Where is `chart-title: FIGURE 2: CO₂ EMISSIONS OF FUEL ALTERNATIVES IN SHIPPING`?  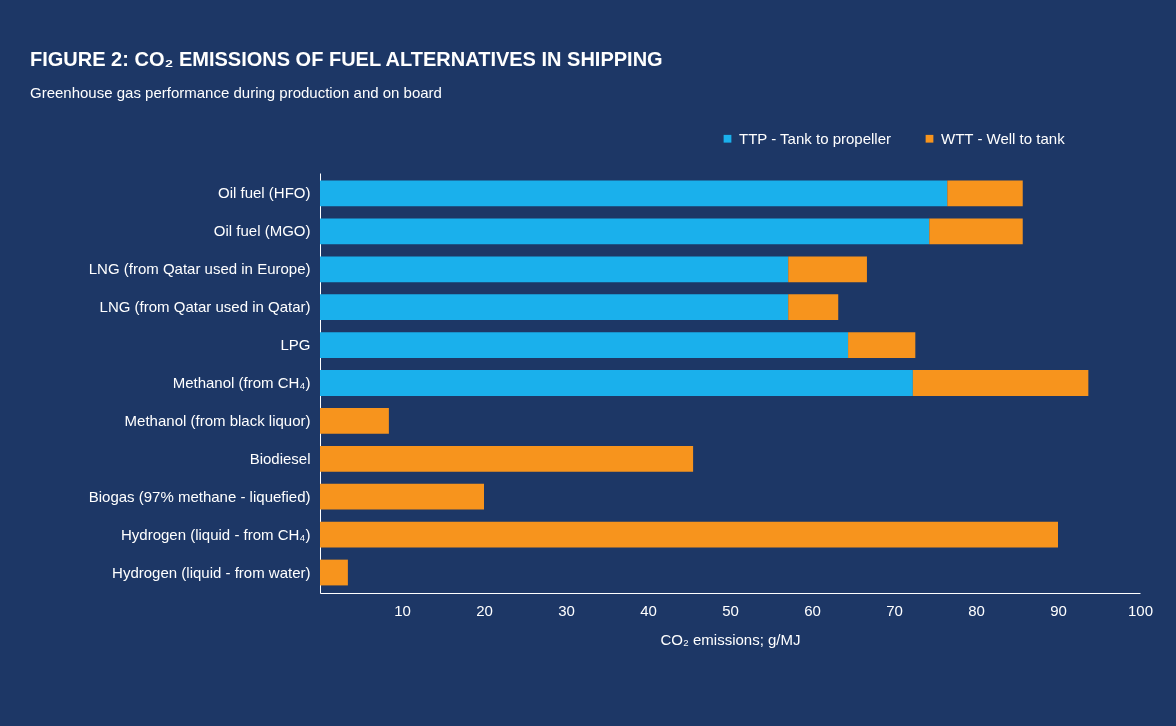 chart-title: FIGURE 2: CO₂ EMISSIONS OF FUEL ALTERNATIVES IN SHIPPING is located at coordinates (346, 59).